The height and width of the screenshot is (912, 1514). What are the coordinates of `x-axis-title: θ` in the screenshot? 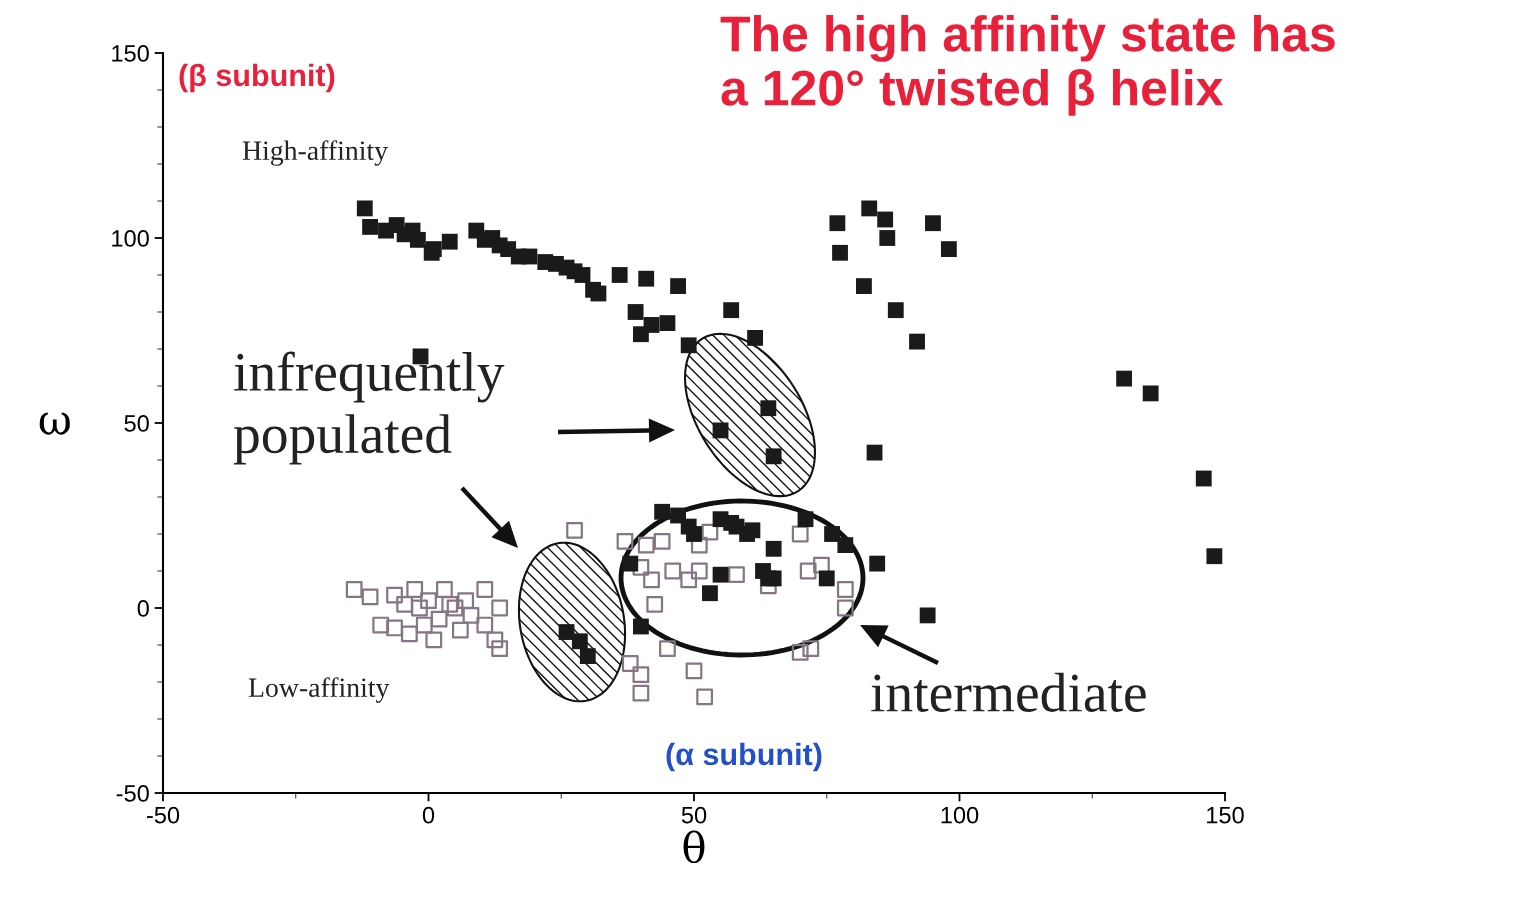 It's located at (694, 847).